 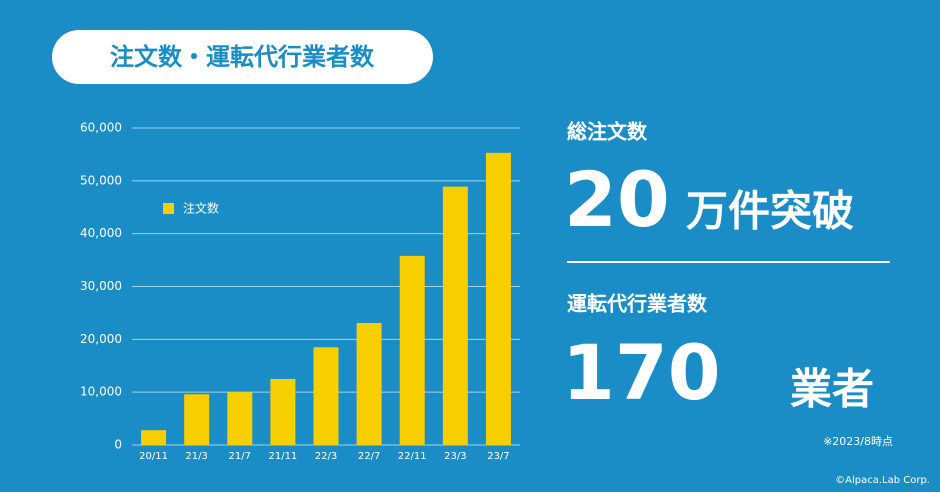 I want to click on x-tick-label: 22/3, so click(x=326, y=456).